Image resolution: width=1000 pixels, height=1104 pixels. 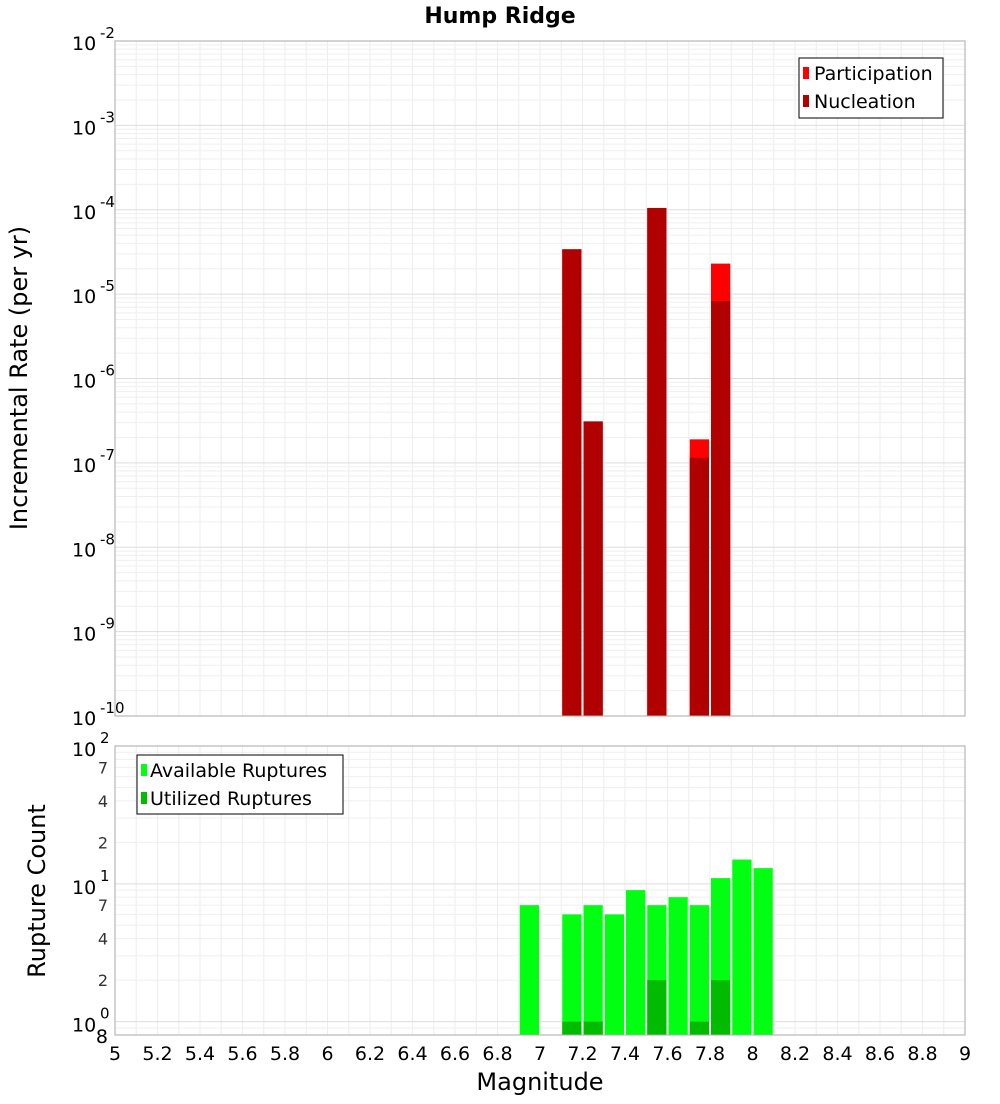 I want to click on top-y-tick-exponent: -4, so click(x=107, y=202).